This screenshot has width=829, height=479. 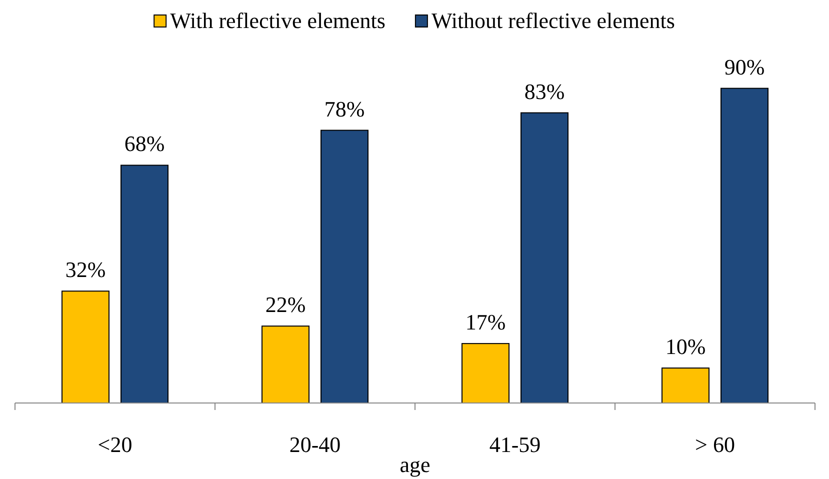 What do you see at coordinates (85, 269) in the screenshot?
I see `data-label: 32%` at bounding box center [85, 269].